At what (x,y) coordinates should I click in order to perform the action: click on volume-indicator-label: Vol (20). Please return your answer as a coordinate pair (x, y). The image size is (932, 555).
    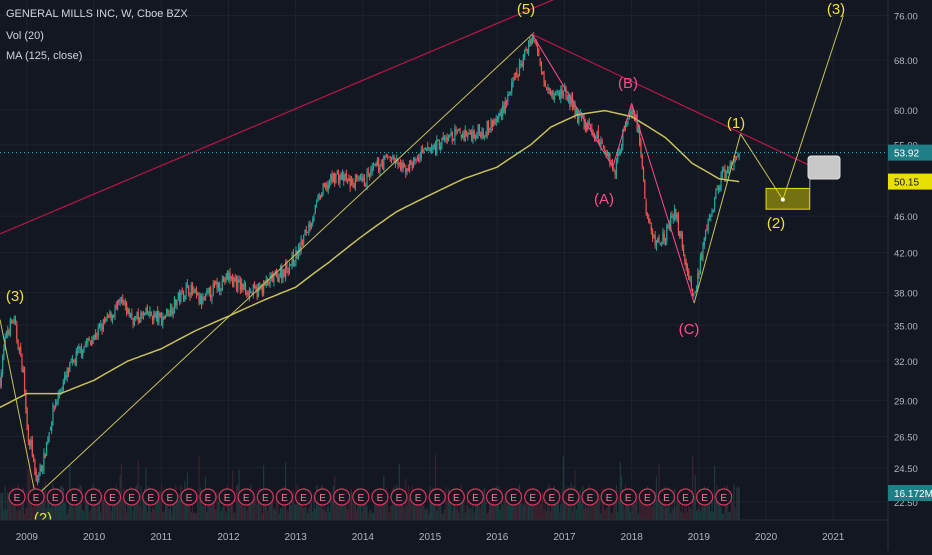
    Looking at the image, I should click on (25, 36).